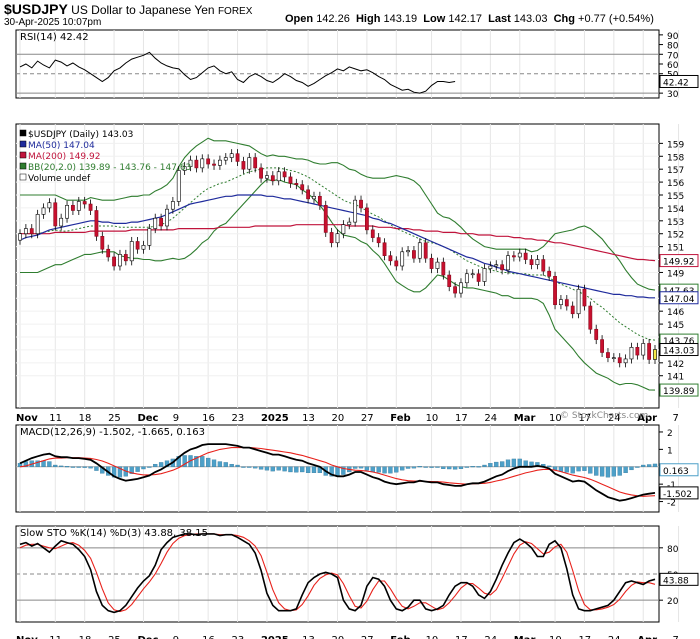 The image size is (700, 639). Describe the element at coordinates (55, 637) in the screenshot. I see `sto-x-tick-label: 11` at that location.